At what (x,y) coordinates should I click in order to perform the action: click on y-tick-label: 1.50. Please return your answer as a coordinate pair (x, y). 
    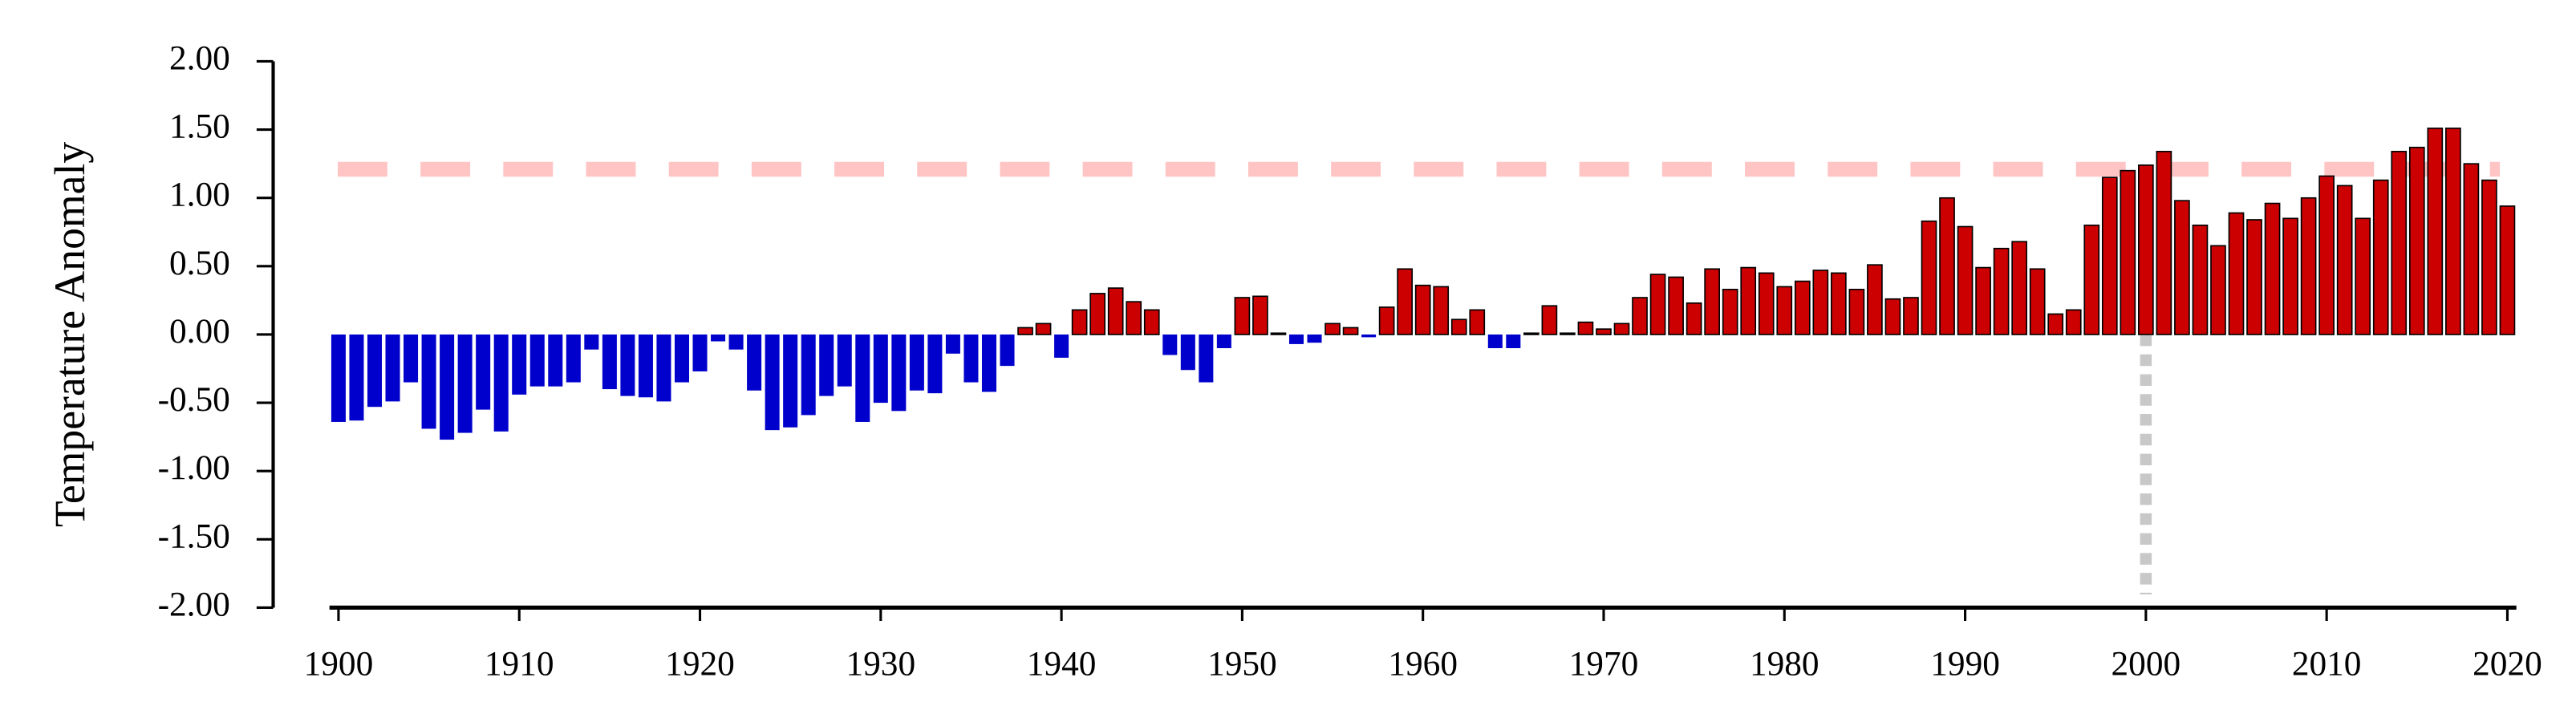
    Looking at the image, I should click on (199, 127).